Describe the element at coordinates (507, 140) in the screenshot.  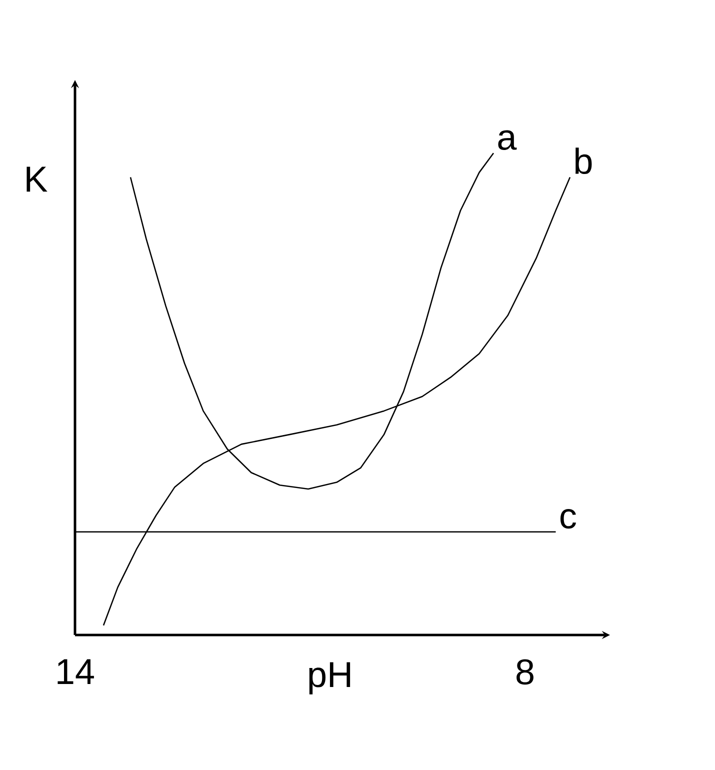
I see `series-label: a` at that location.